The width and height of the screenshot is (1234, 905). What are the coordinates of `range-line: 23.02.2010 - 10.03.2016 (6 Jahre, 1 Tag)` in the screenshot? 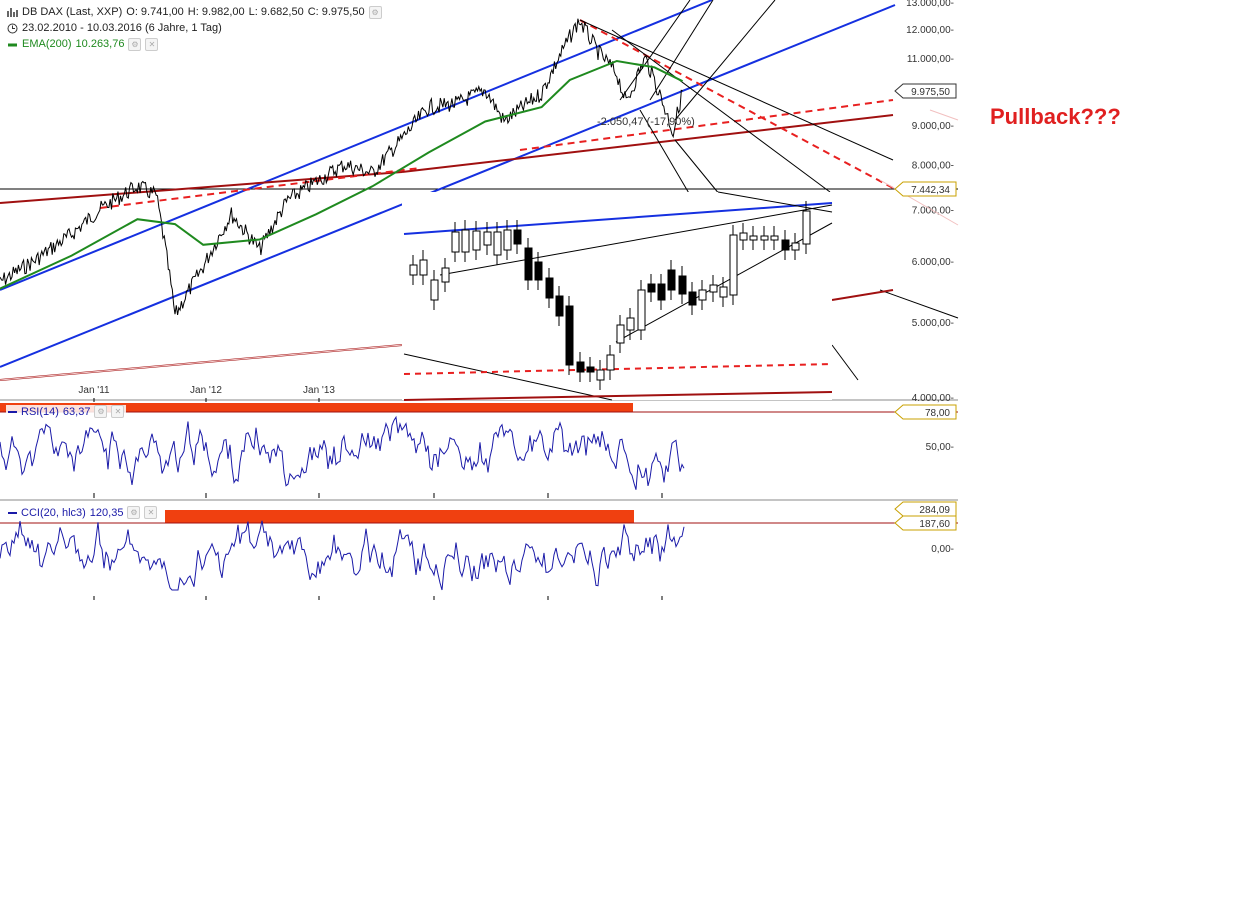 It's located at (114, 28).